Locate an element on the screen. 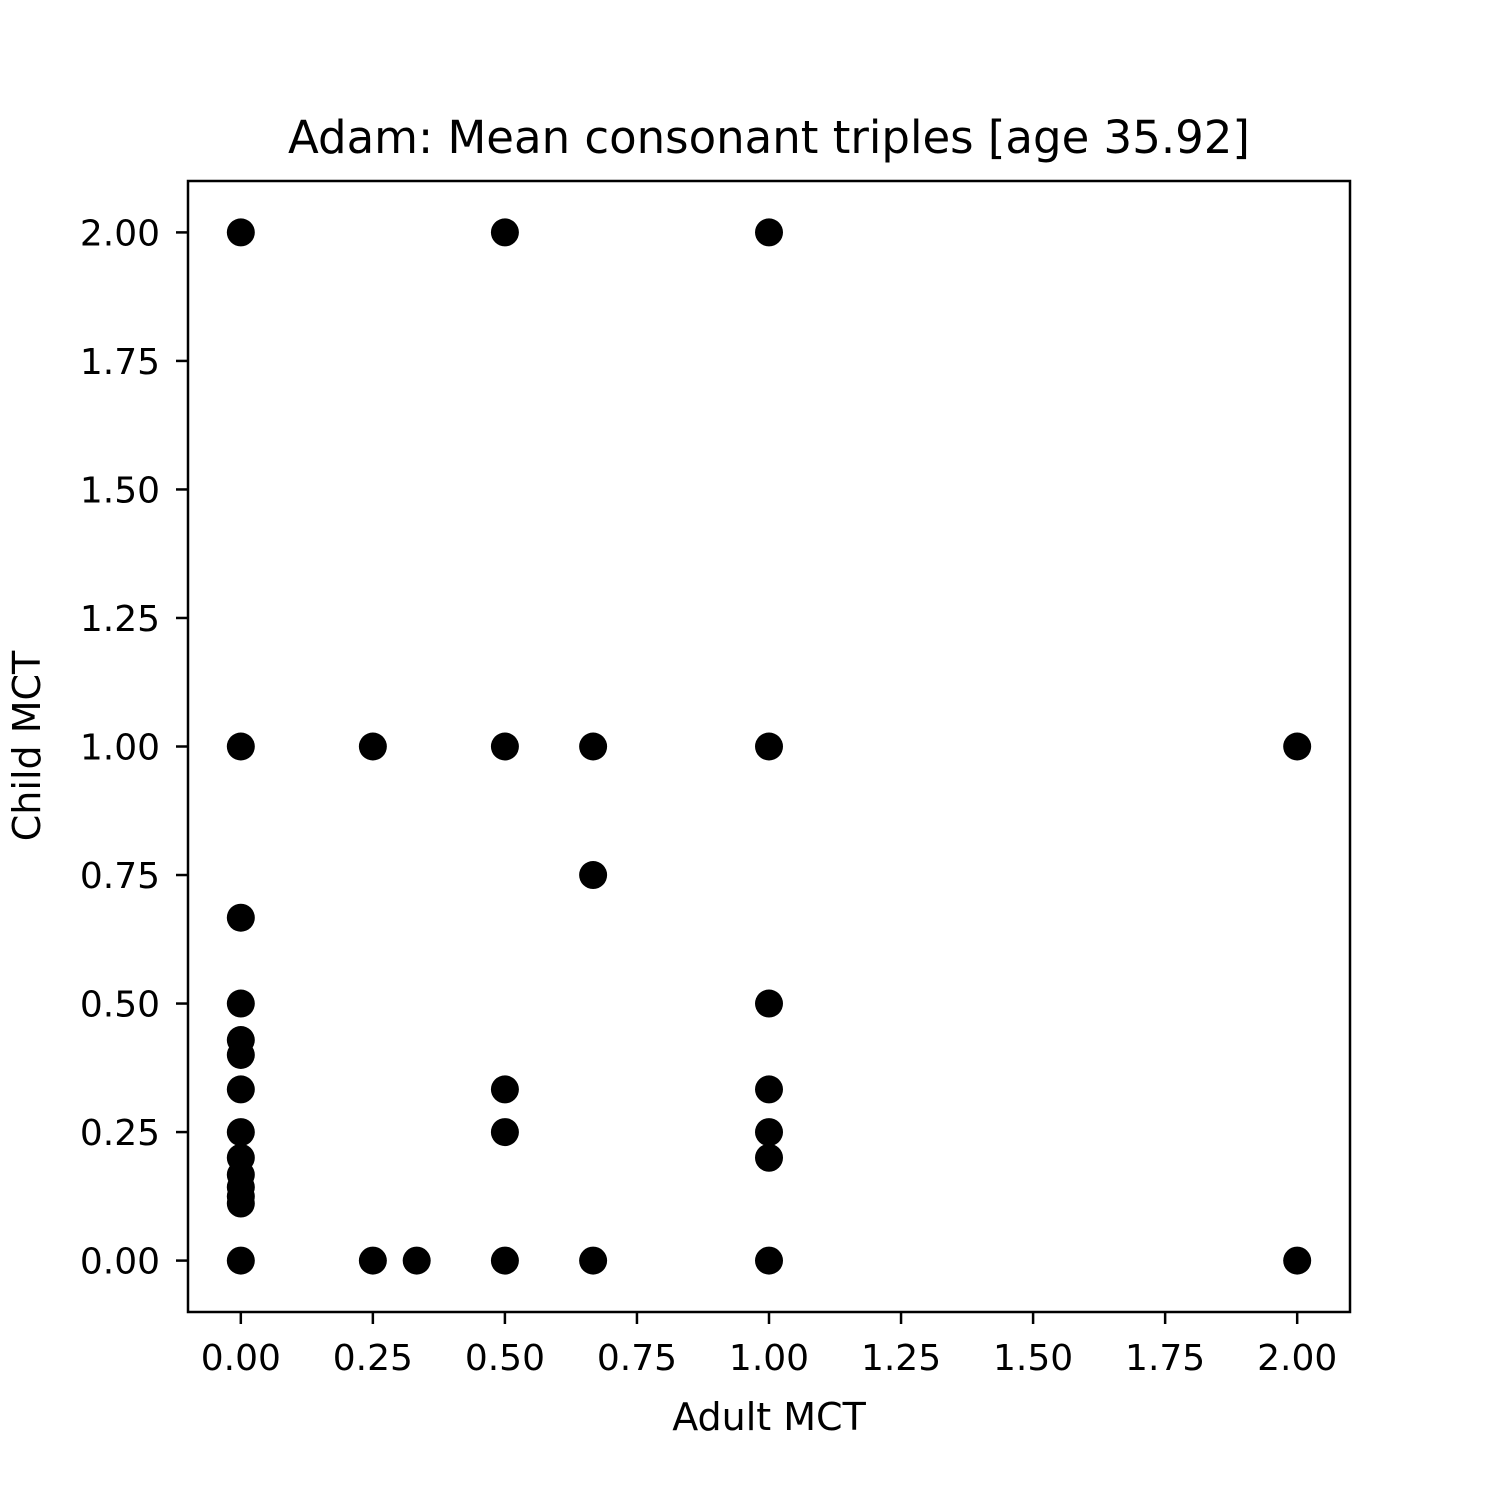 This screenshot has height=1500, width=1500. y-tick-label: 0.25 is located at coordinates (120, 1133).